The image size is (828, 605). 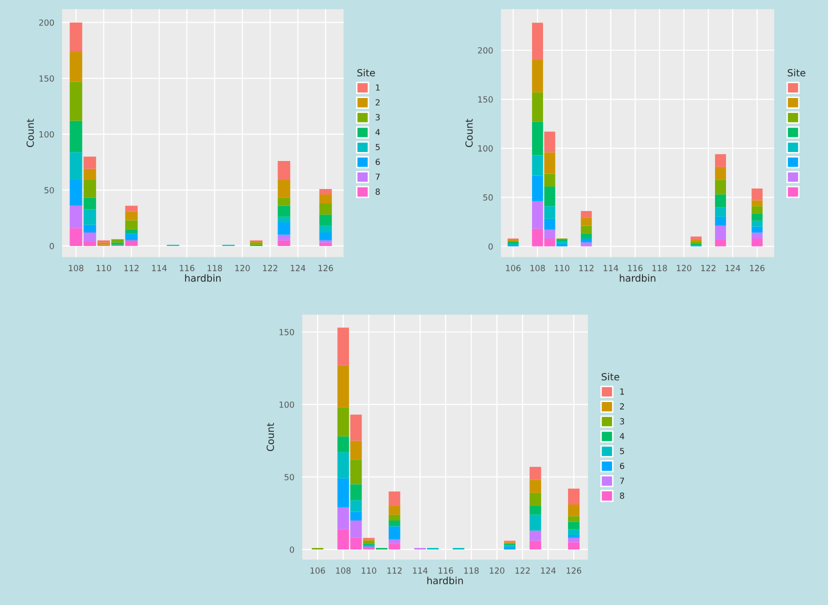 I want to click on x-tick-label: 126, so click(x=574, y=570).